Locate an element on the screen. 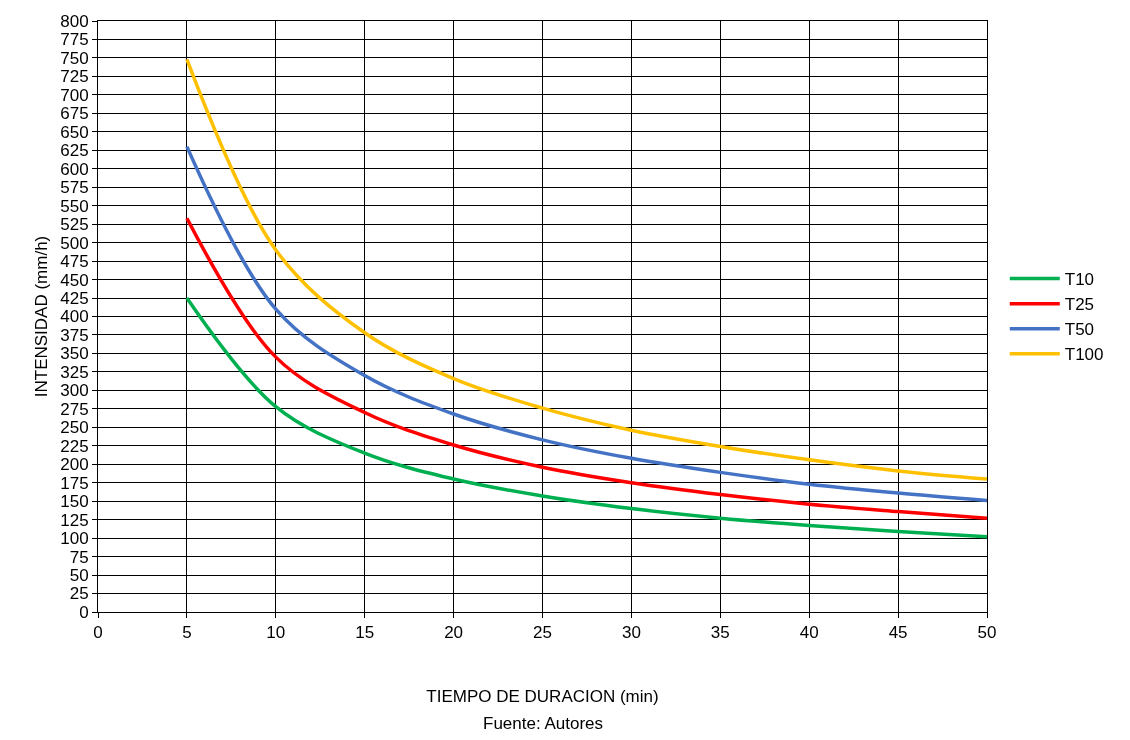 This screenshot has width=1130, height=740. x-tick-label: 45 is located at coordinates (898, 633).